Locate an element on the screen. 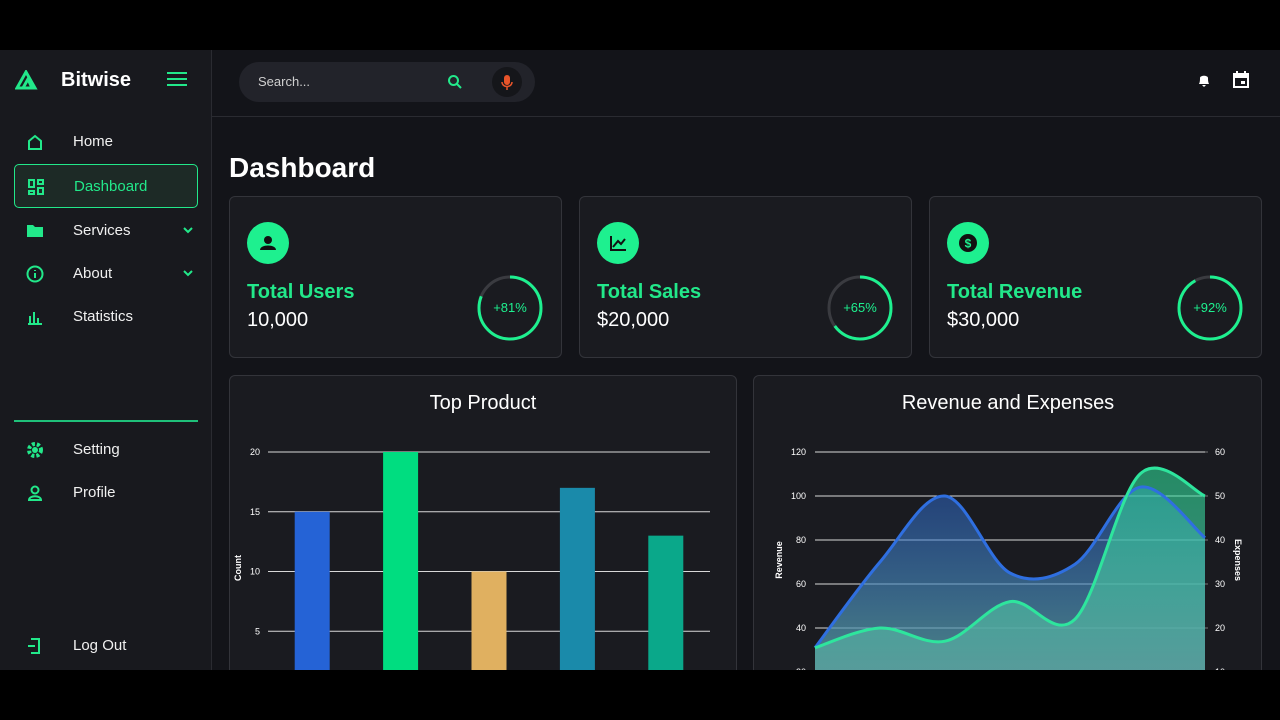 The width and height of the screenshot is (1280, 720). progress-ring: +65% is located at coordinates (860, 308).